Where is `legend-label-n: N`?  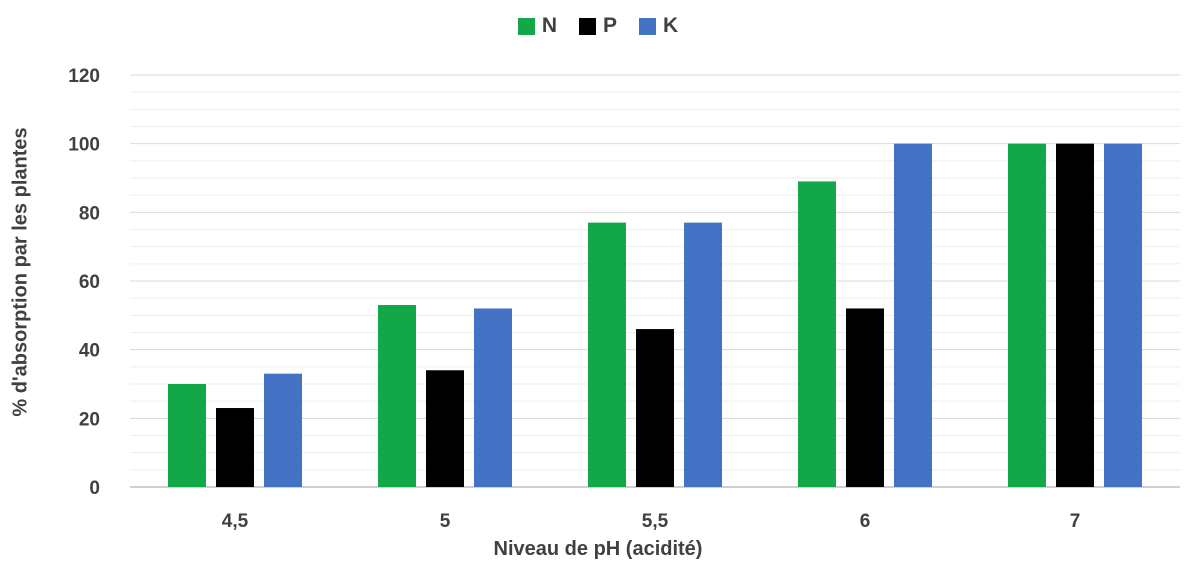
legend-label-n: N is located at coordinates (549, 25).